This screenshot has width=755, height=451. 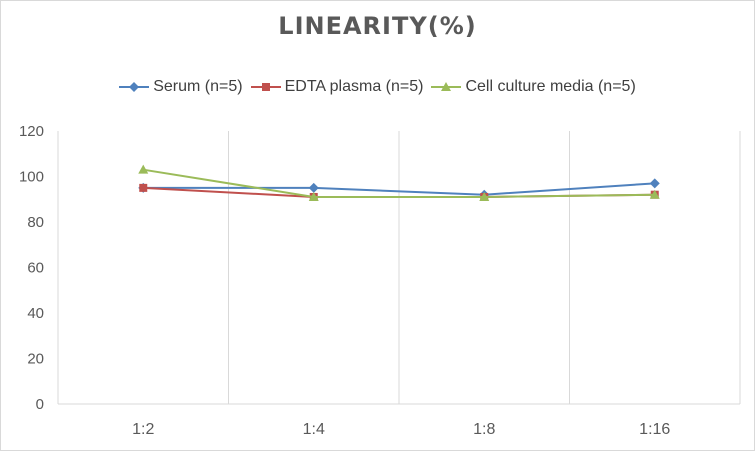 What do you see at coordinates (654, 429) in the screenshot?
I see `x-tick-label: 1:16` at bounding box center [654, 429].